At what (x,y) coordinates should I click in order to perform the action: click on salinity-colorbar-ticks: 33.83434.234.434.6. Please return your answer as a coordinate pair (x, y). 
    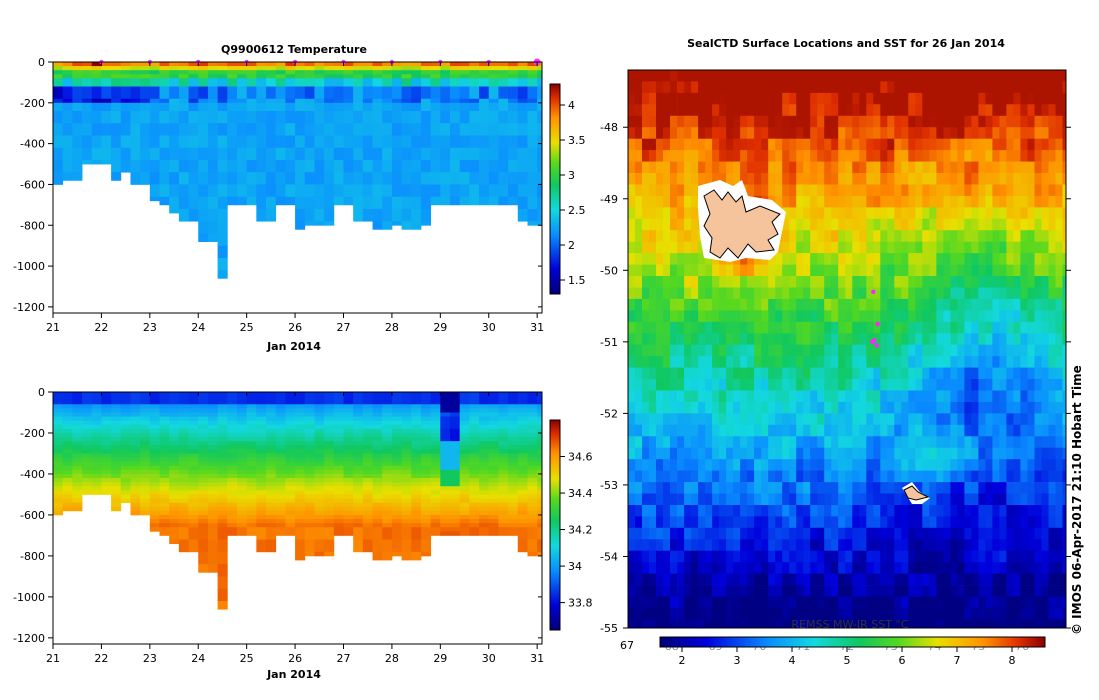
    Looking at the image, I should click on (576, 530).